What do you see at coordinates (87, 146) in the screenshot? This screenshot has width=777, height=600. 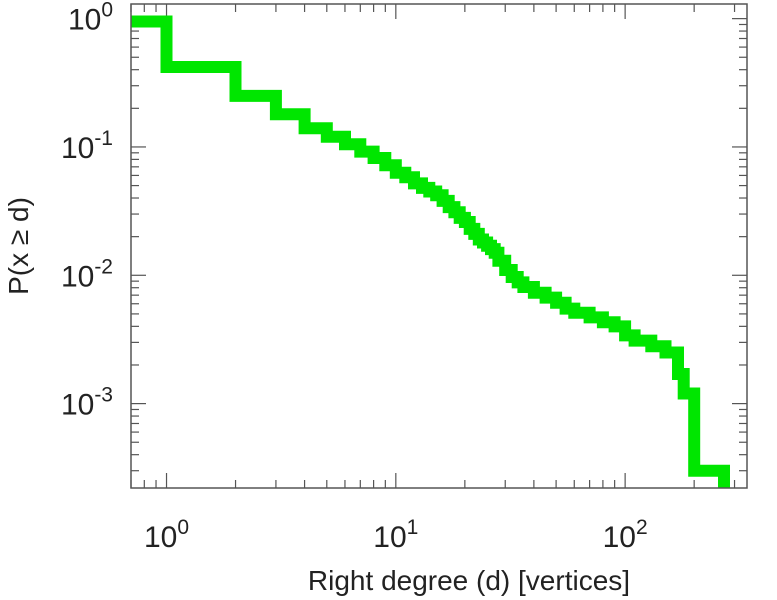 I see `y-tick-label: 10⁻¹` at bounding box center [87, 146].